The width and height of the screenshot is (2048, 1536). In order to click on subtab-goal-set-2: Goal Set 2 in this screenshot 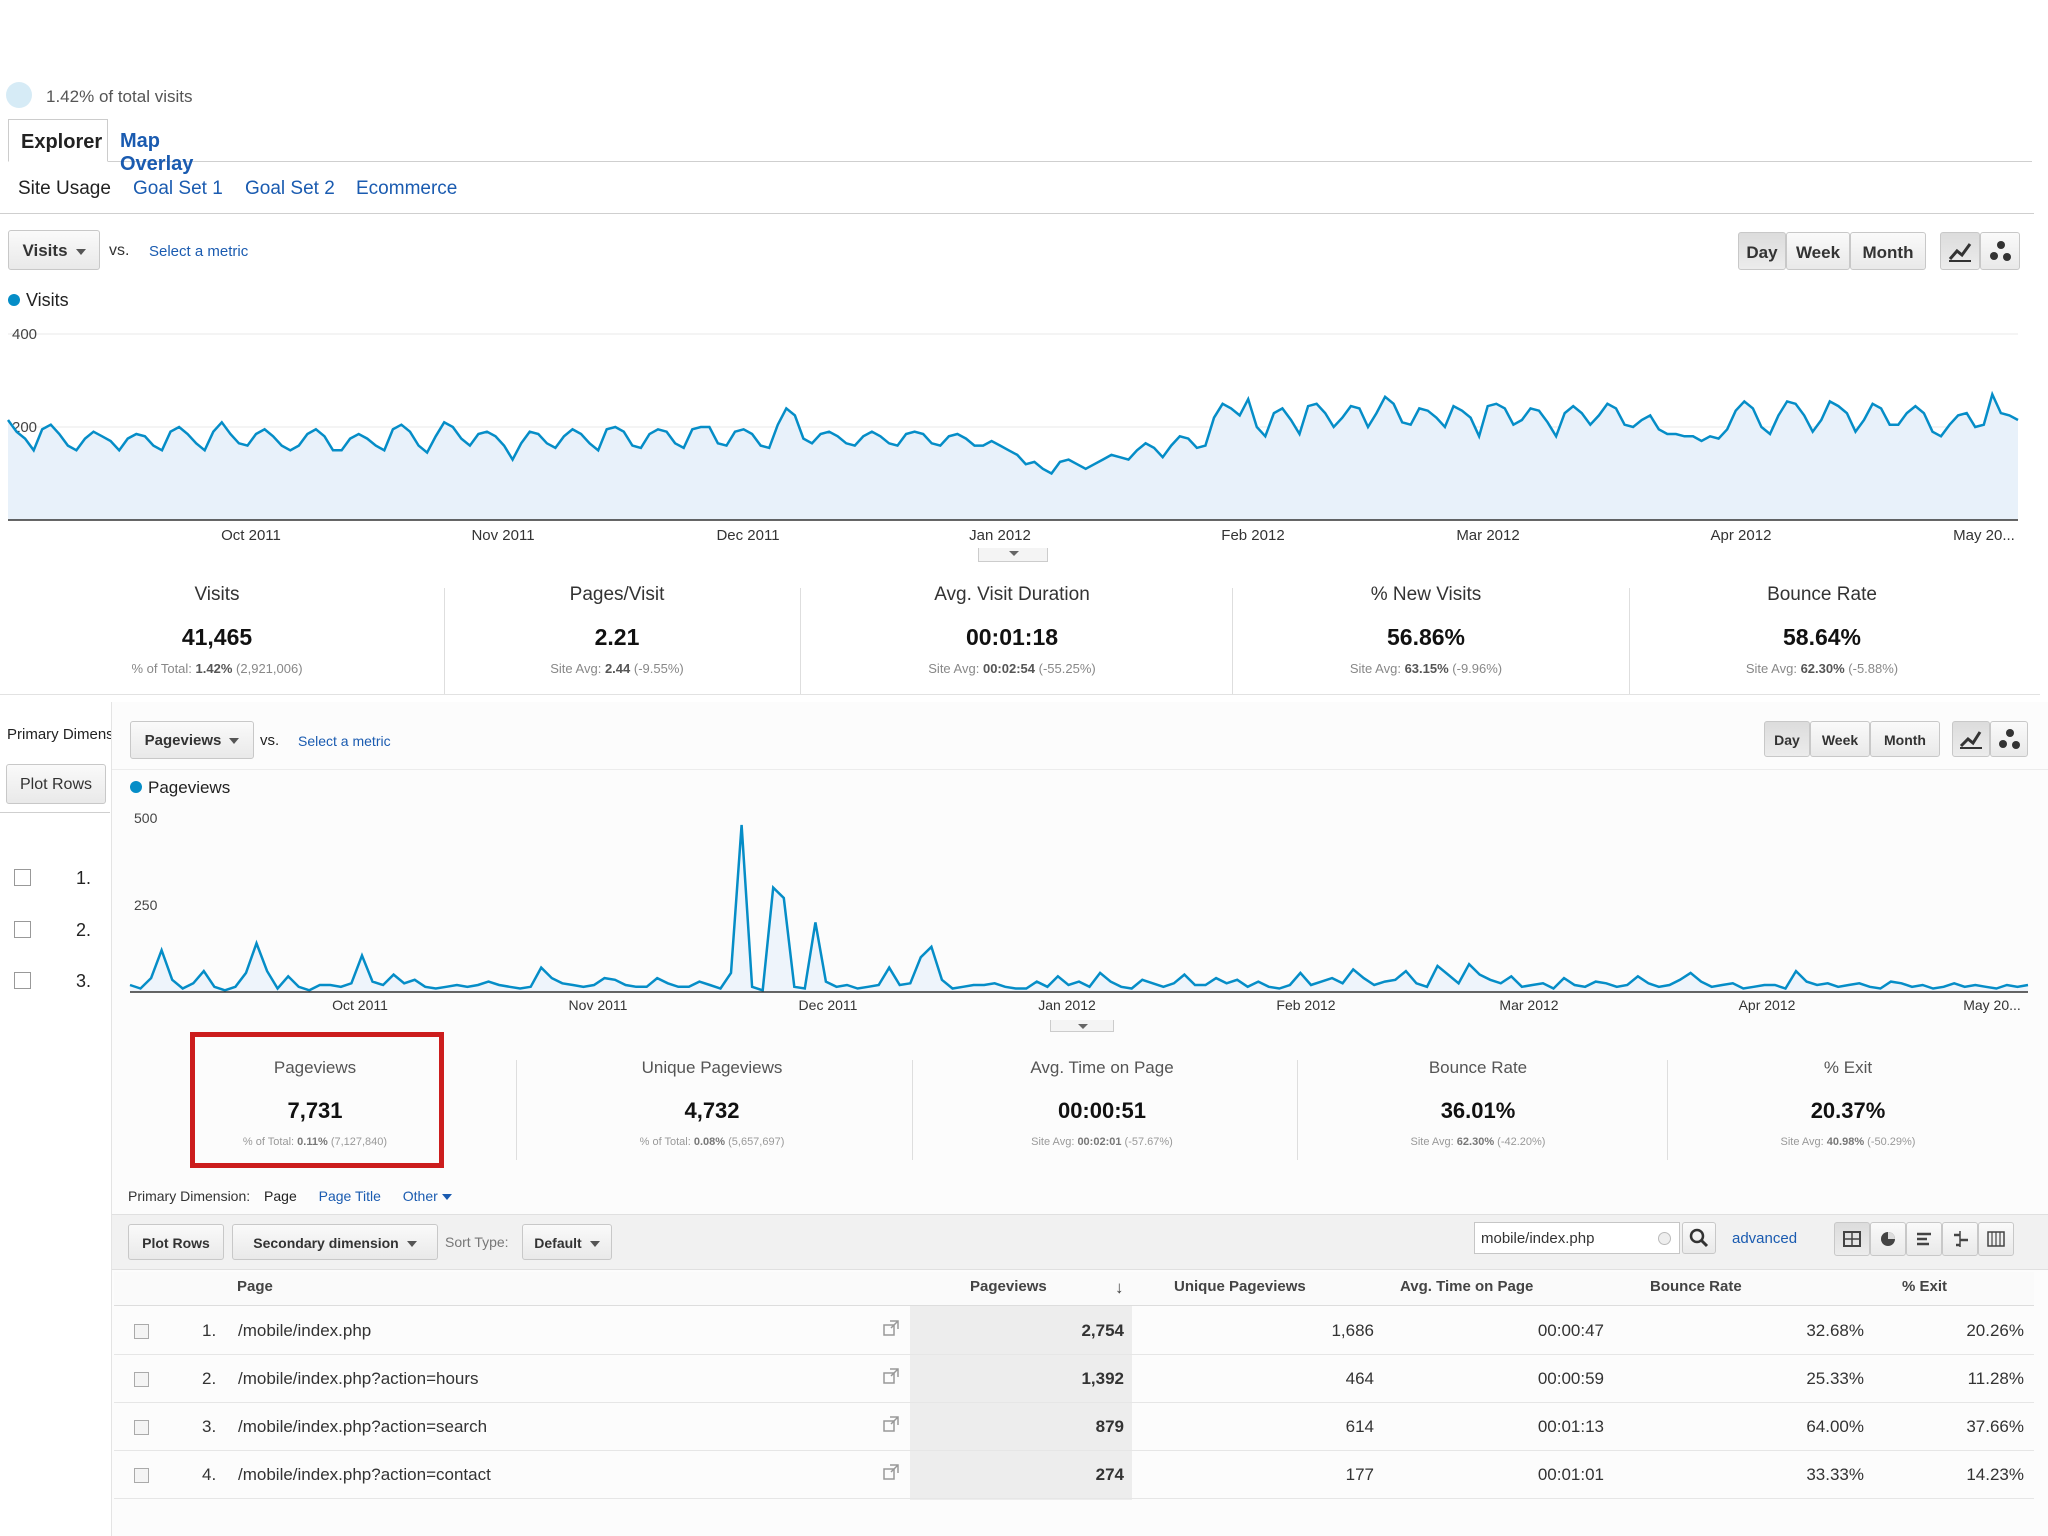, I will do `click(290, 188)`.